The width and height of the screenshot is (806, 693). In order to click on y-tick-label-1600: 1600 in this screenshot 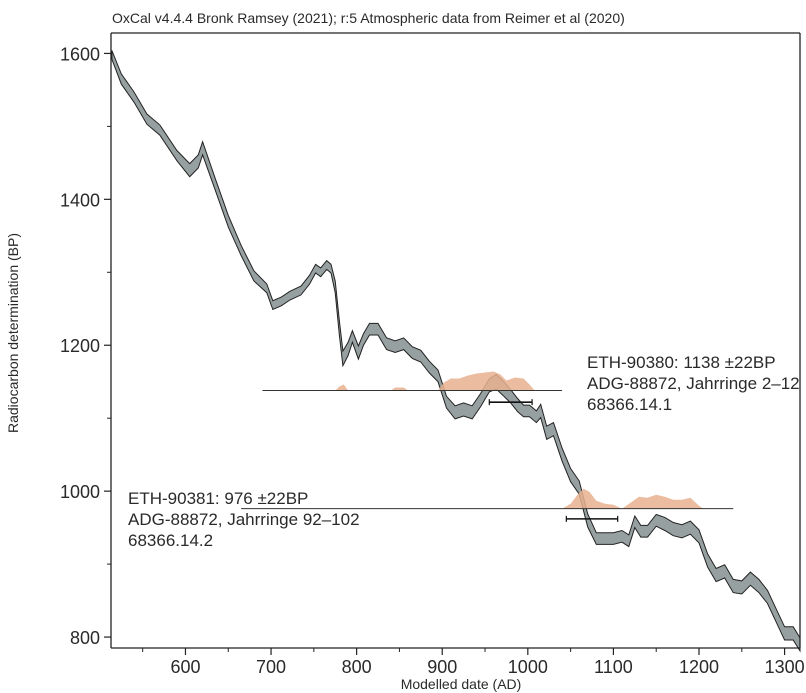, I will do `click(80, 54)`.